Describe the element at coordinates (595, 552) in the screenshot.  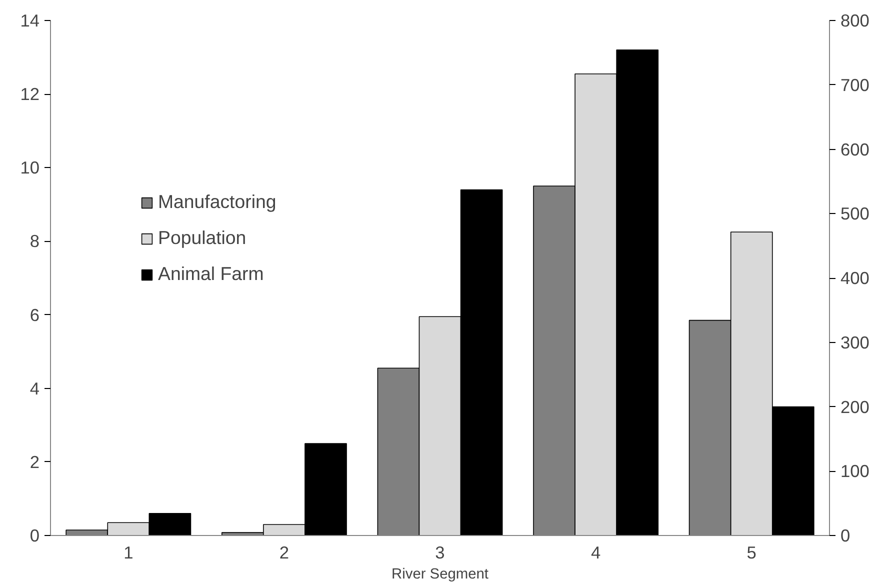
I see `x-tick-label: 4` at that location.